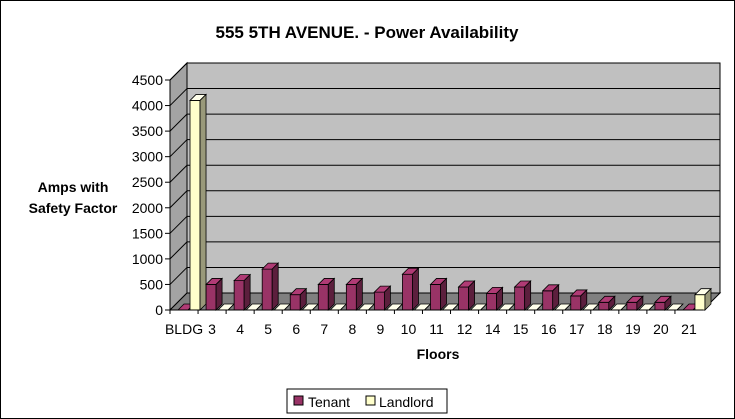  Describe the element at coordinates (577, 329) in the screenshot. I see `x-tick-label: 17` at that location.